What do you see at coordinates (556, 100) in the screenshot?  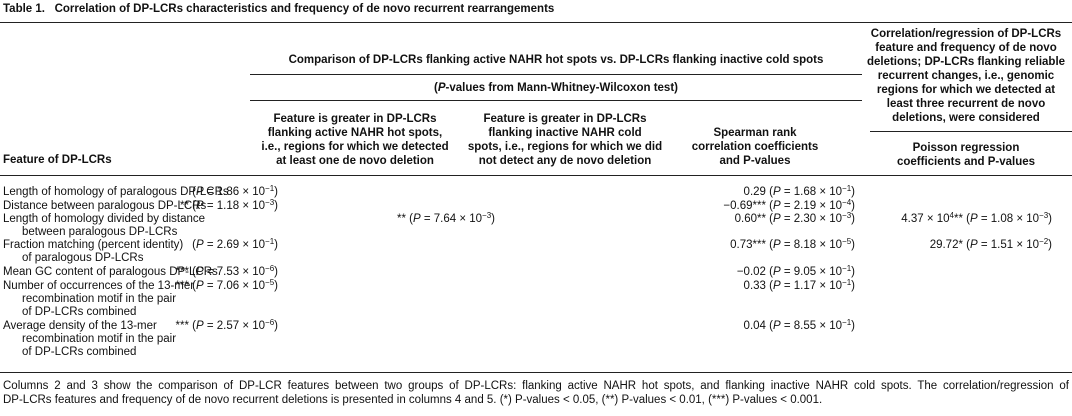 I see `test-rule` at bounding box center [556, 100].